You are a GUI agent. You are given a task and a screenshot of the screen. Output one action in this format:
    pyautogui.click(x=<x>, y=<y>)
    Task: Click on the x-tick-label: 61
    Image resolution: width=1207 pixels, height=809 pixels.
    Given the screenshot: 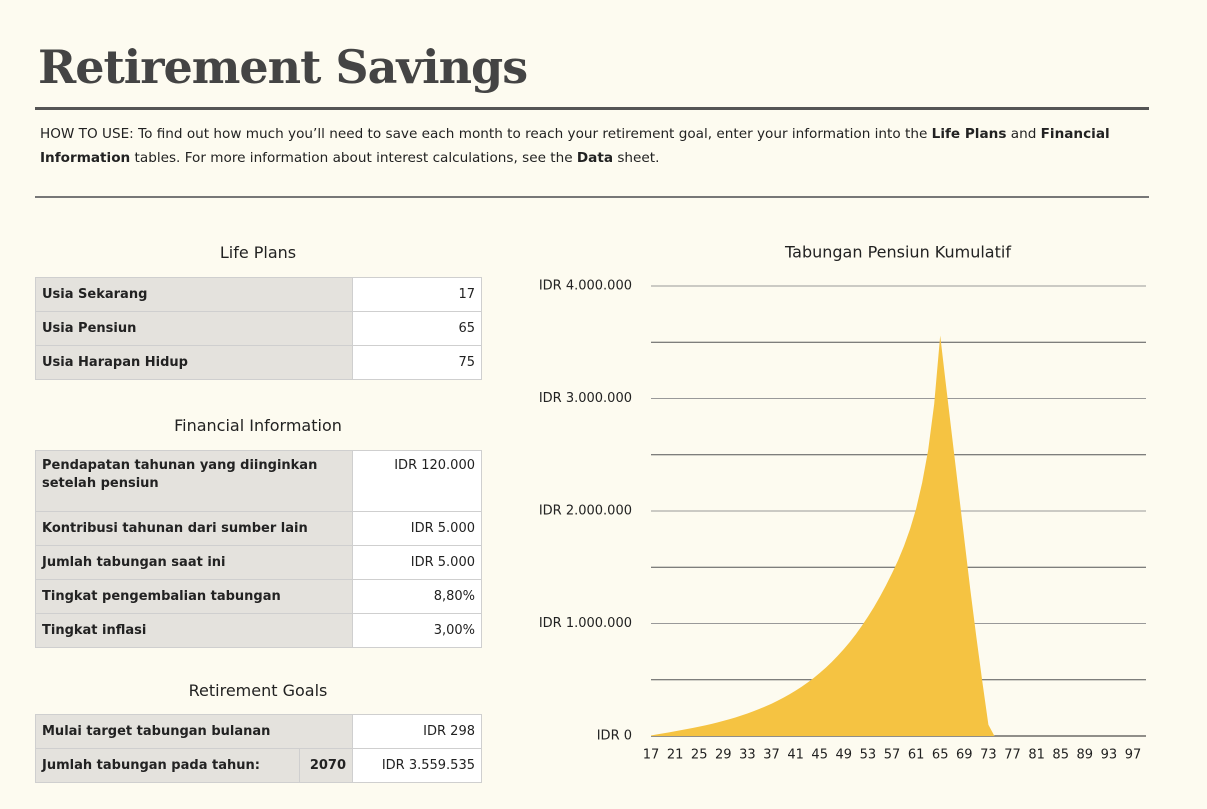 What is the action you would take?
    pyautogui.click(x=916, y=755)
    